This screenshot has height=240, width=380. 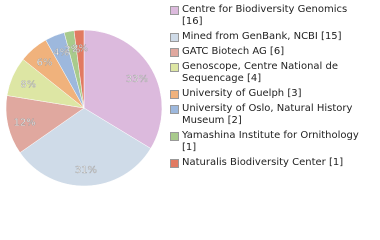 I want to click on legend-item: Mined from GenBank, NCBI [15], so click(x=268, y=37).